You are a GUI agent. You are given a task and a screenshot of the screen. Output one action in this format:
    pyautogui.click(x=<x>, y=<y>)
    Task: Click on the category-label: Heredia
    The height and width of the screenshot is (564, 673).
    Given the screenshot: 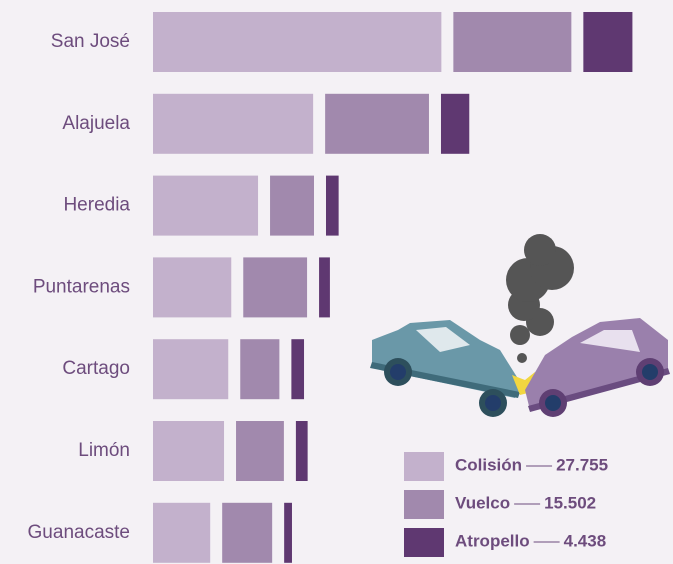 What is the action you would take?
    pyautogui.click(x=96, y=205)
    